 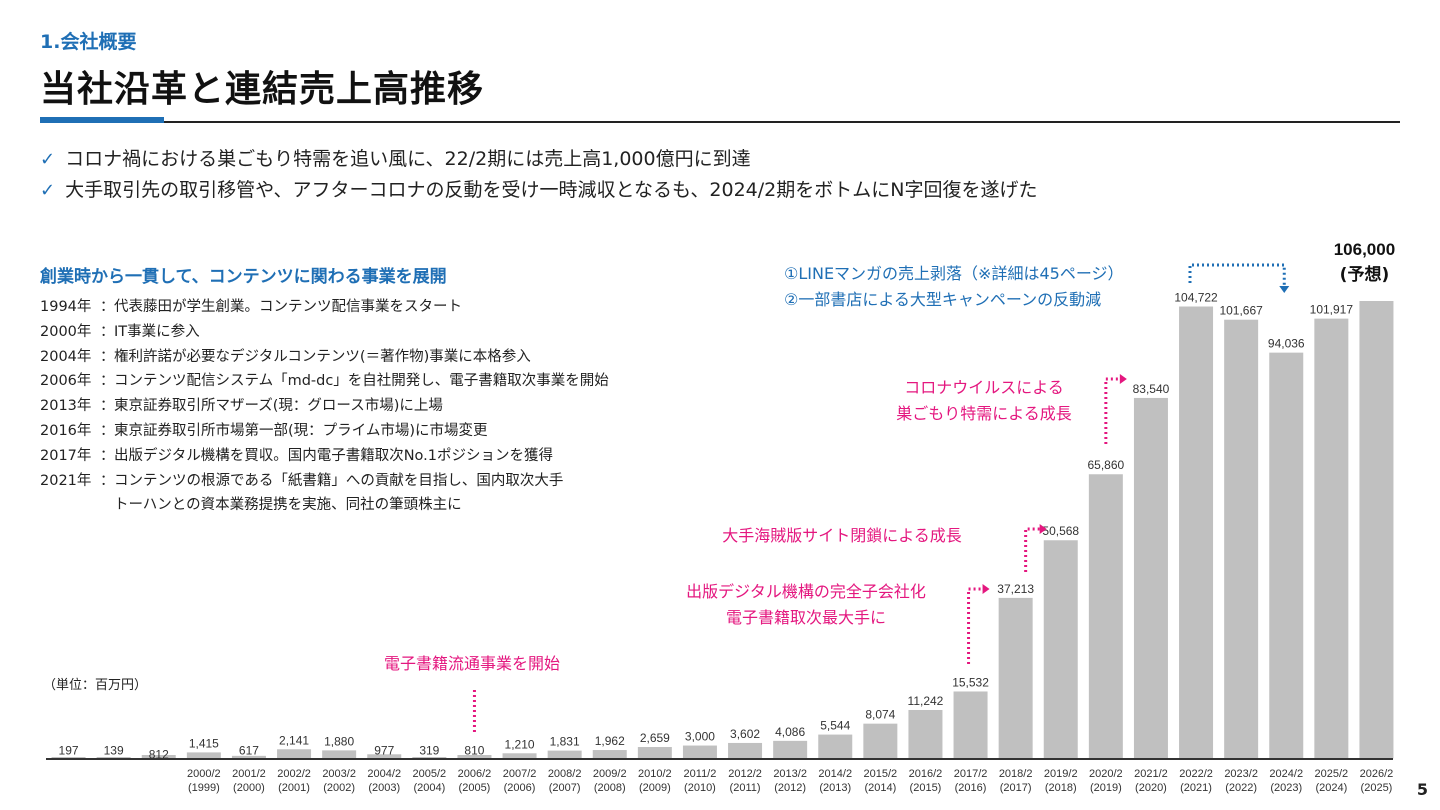 What do you see at coordinates (1151, 389) in the screenshot?
I see `data-label: 83,540` at bounding box center [1151, 389].